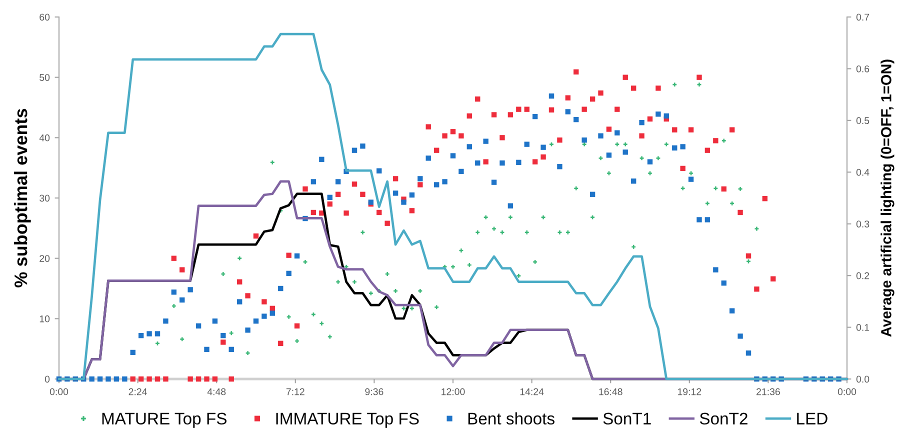 This screenshot has height=439, width=900. Describe the element at coordinates (45, 258) in the screenshot. I see `y-tick-label: 20` at that location.